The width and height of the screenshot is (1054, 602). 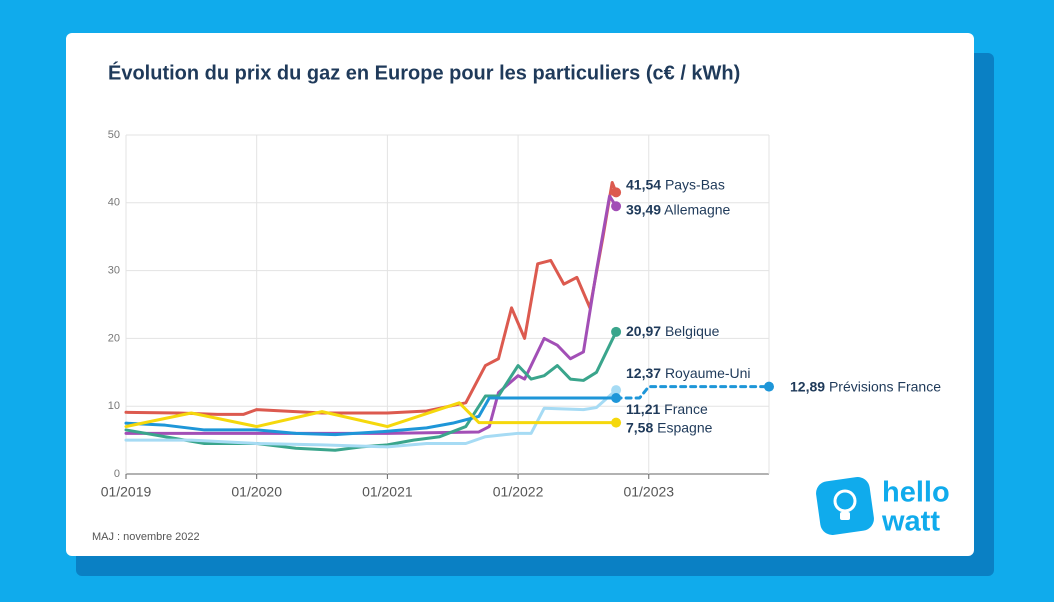 I want to click on end-label: 39,49 Allemagne, so click(x=678, y=209).